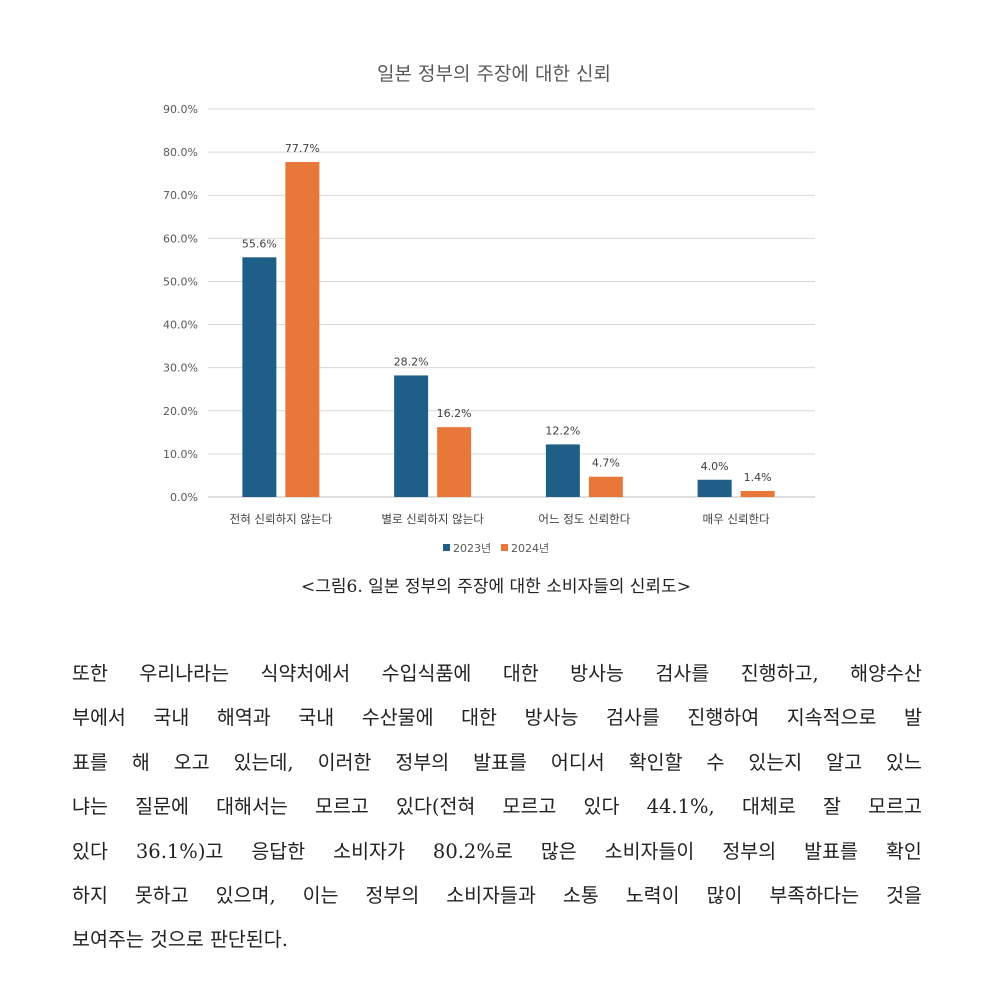 This screenshot has width=992, height=993. What do you see at coordinates (180, 152) in the screenshot?
I see `y-tick-label: 80.0%` at bounding box center [180, 152].